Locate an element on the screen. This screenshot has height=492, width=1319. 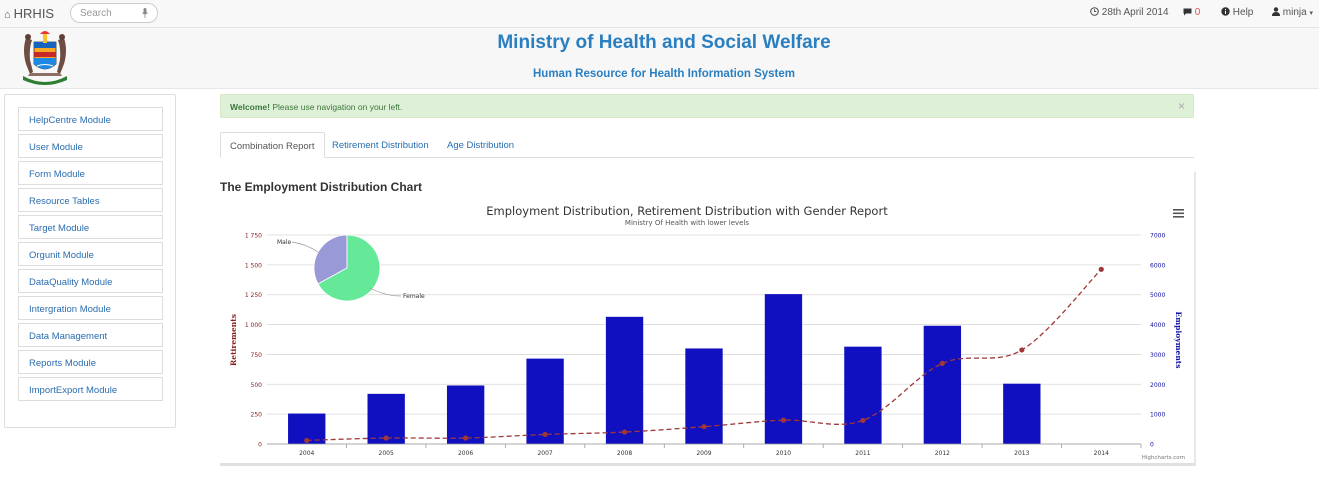
sidebar-item-orgunit: Orgunit Module is located at coordinates (90, 254).